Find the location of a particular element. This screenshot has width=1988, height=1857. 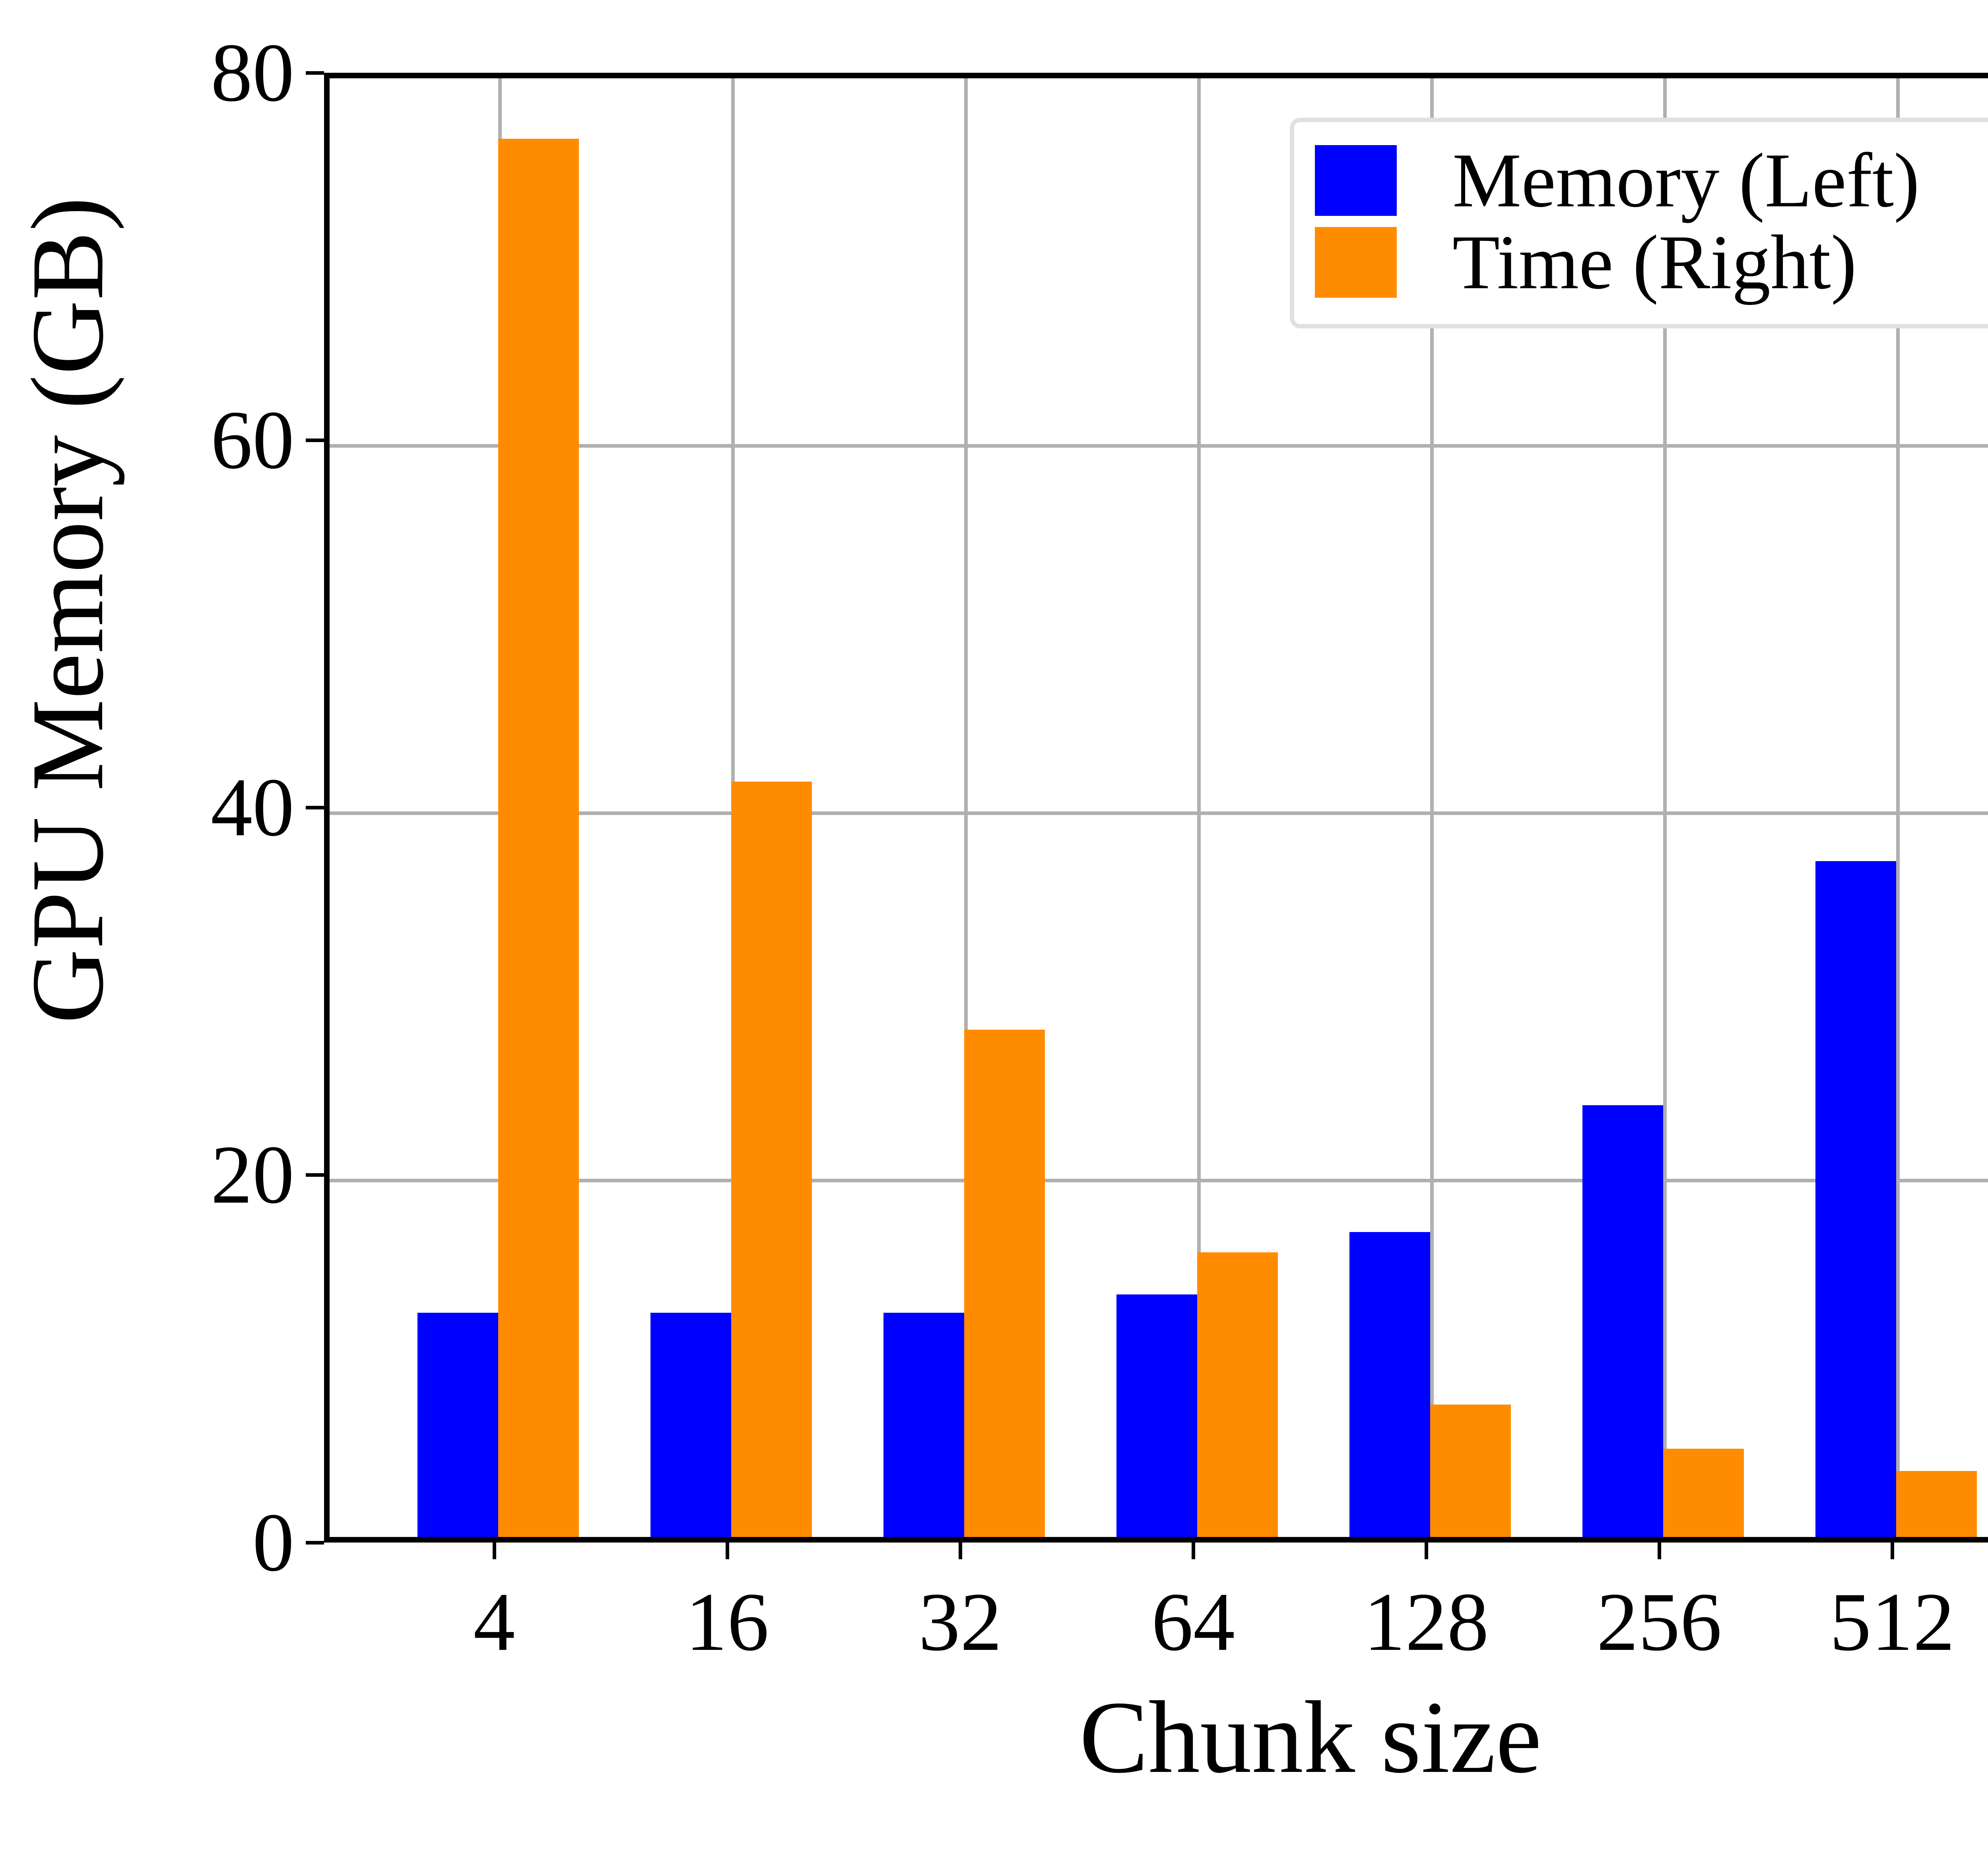

legend-swatch-memory-icon is located at coordinates (1356, 180).